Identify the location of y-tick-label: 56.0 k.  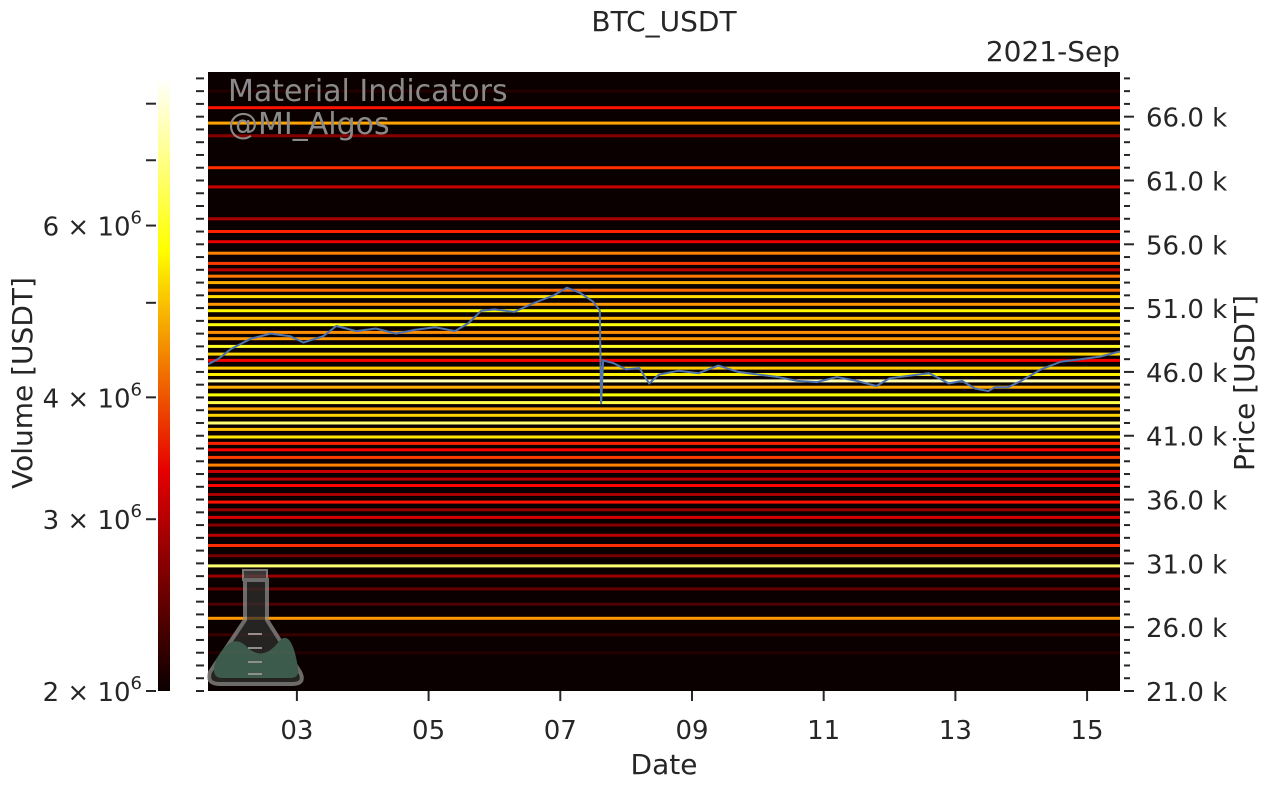
(1186, 246).